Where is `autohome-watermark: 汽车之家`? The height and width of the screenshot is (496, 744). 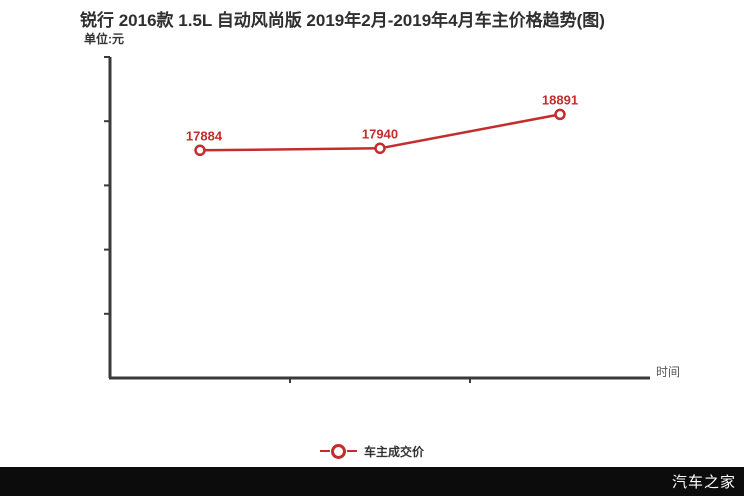 autohome-watermark: 汽车之家 is located at coordinates (703, 482).